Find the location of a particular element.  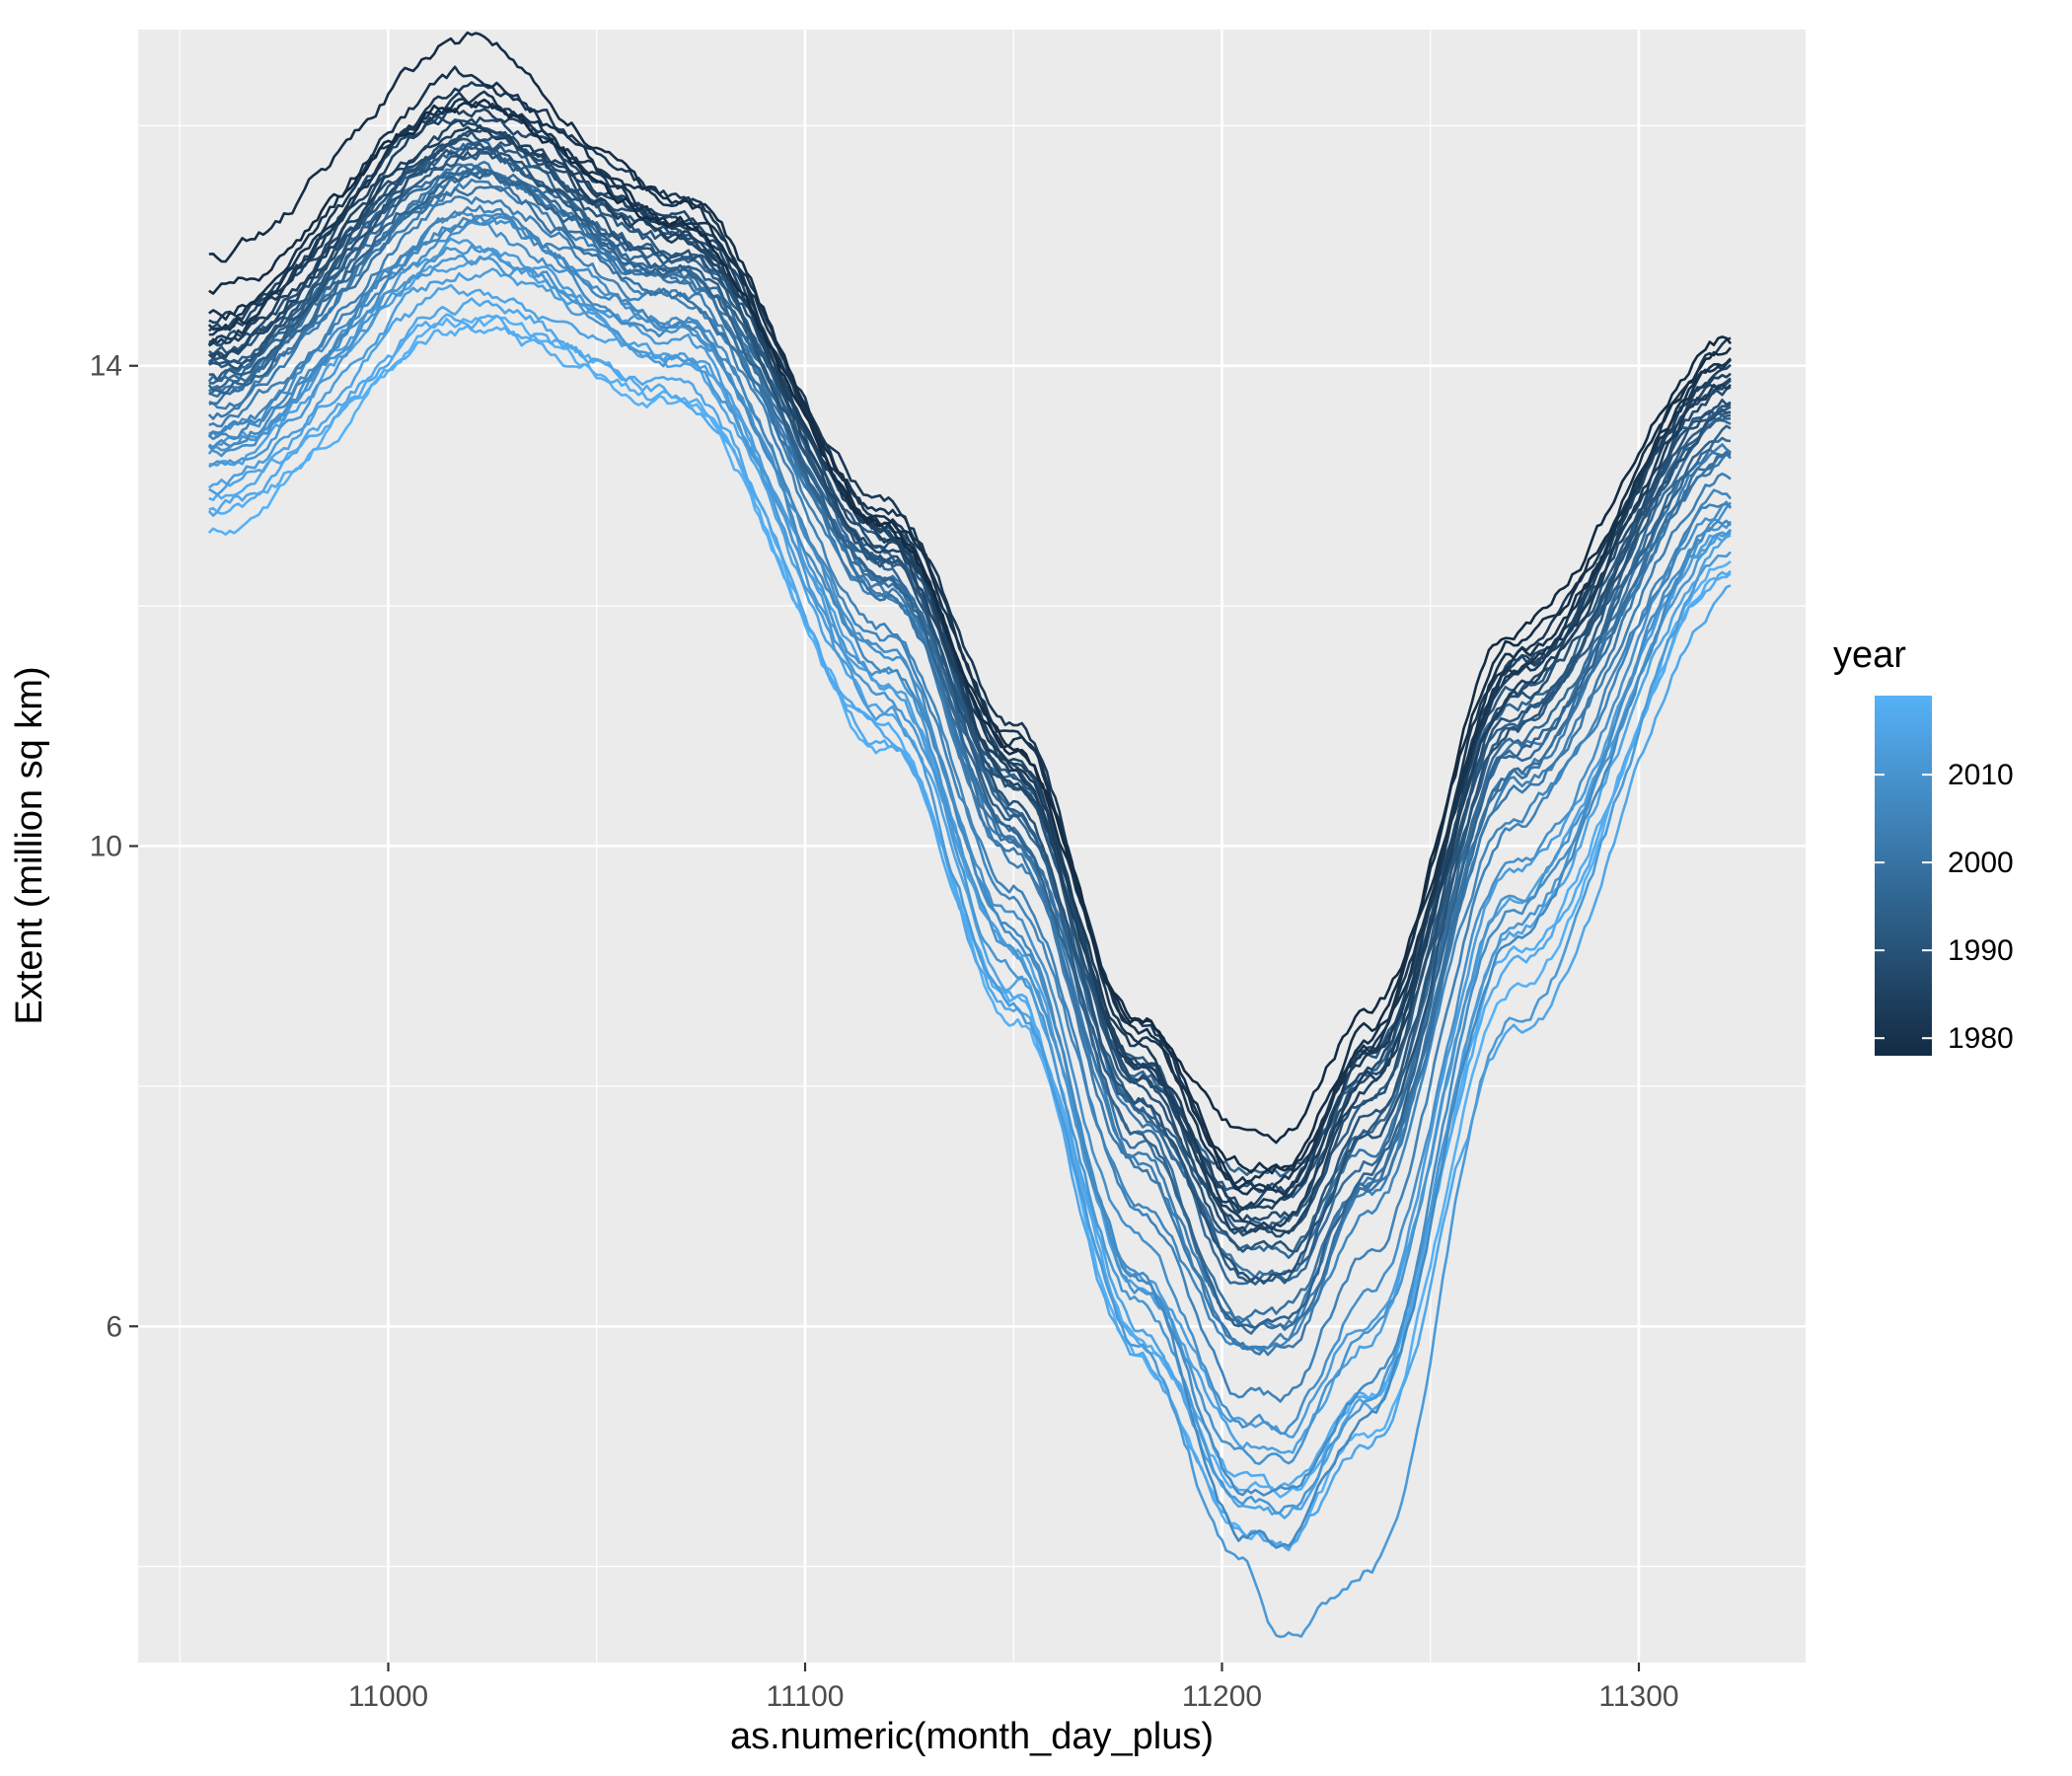

legend-label: 1990 is located at coordinates (1981, 951).